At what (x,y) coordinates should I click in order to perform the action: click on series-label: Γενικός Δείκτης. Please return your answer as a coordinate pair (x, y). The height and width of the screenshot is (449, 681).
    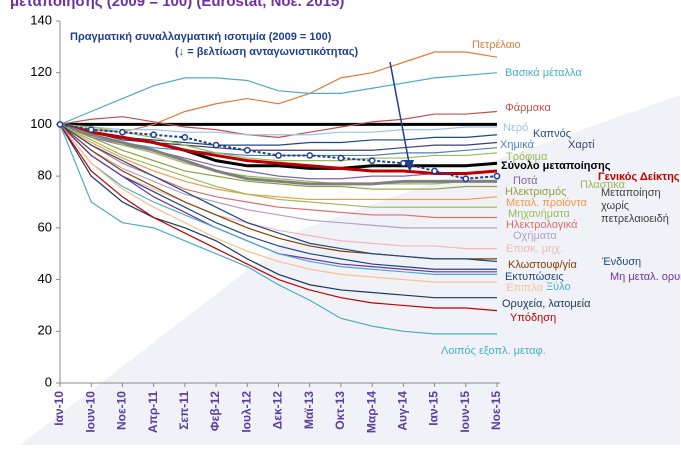
    Looking at the image, I should click on (639, 177).